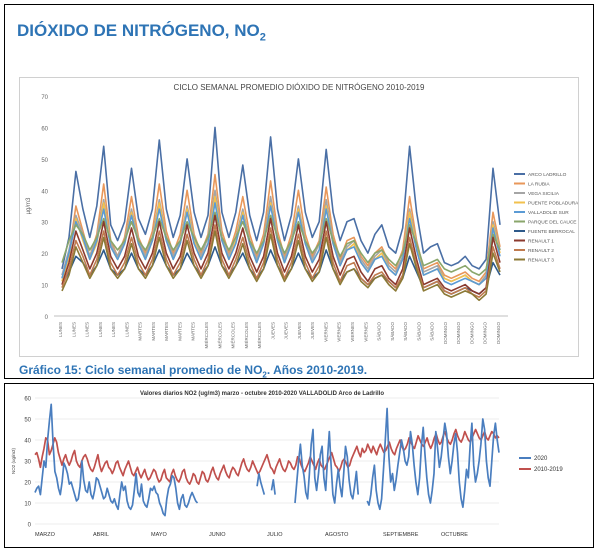 This screenshot has height=553, width=600. Describe the element at coordinates (541, 261) in the screenshot. I see `chart1-legend-label: RENAULT 3` at that location.